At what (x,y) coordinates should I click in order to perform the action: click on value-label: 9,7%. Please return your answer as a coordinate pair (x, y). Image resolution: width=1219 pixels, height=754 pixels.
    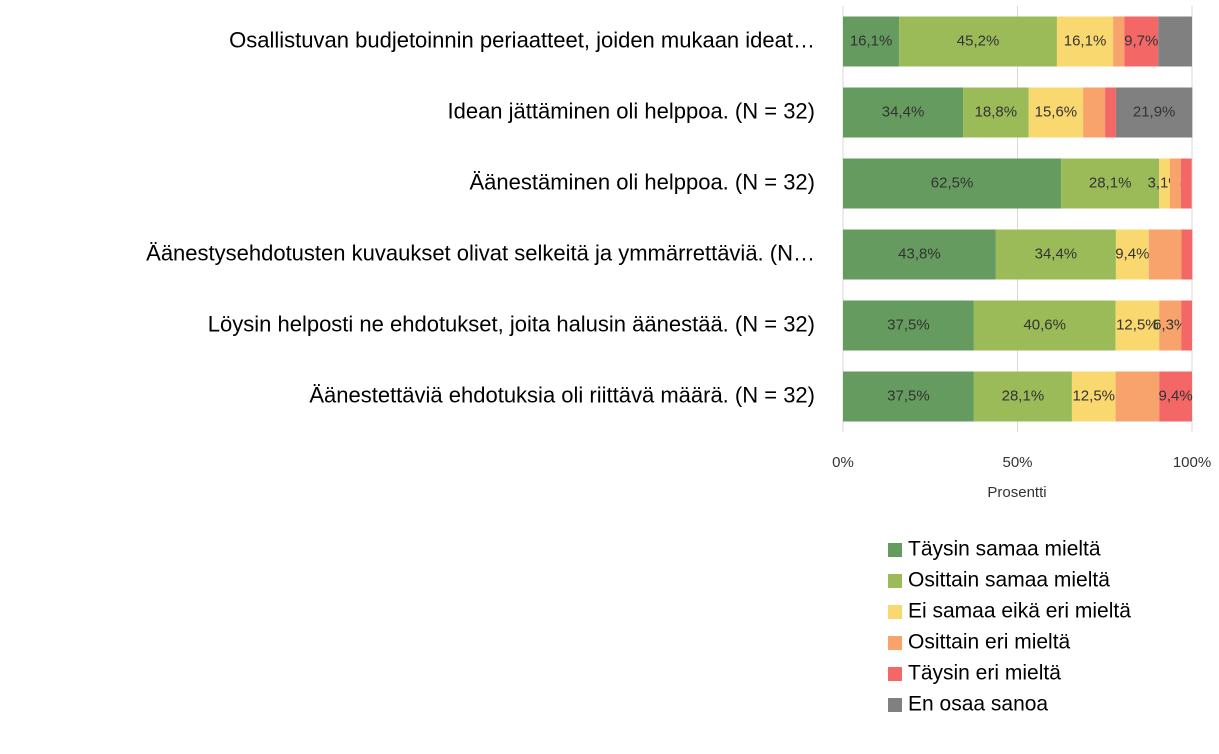
    Looking at the image, I should click on (1141, 40).